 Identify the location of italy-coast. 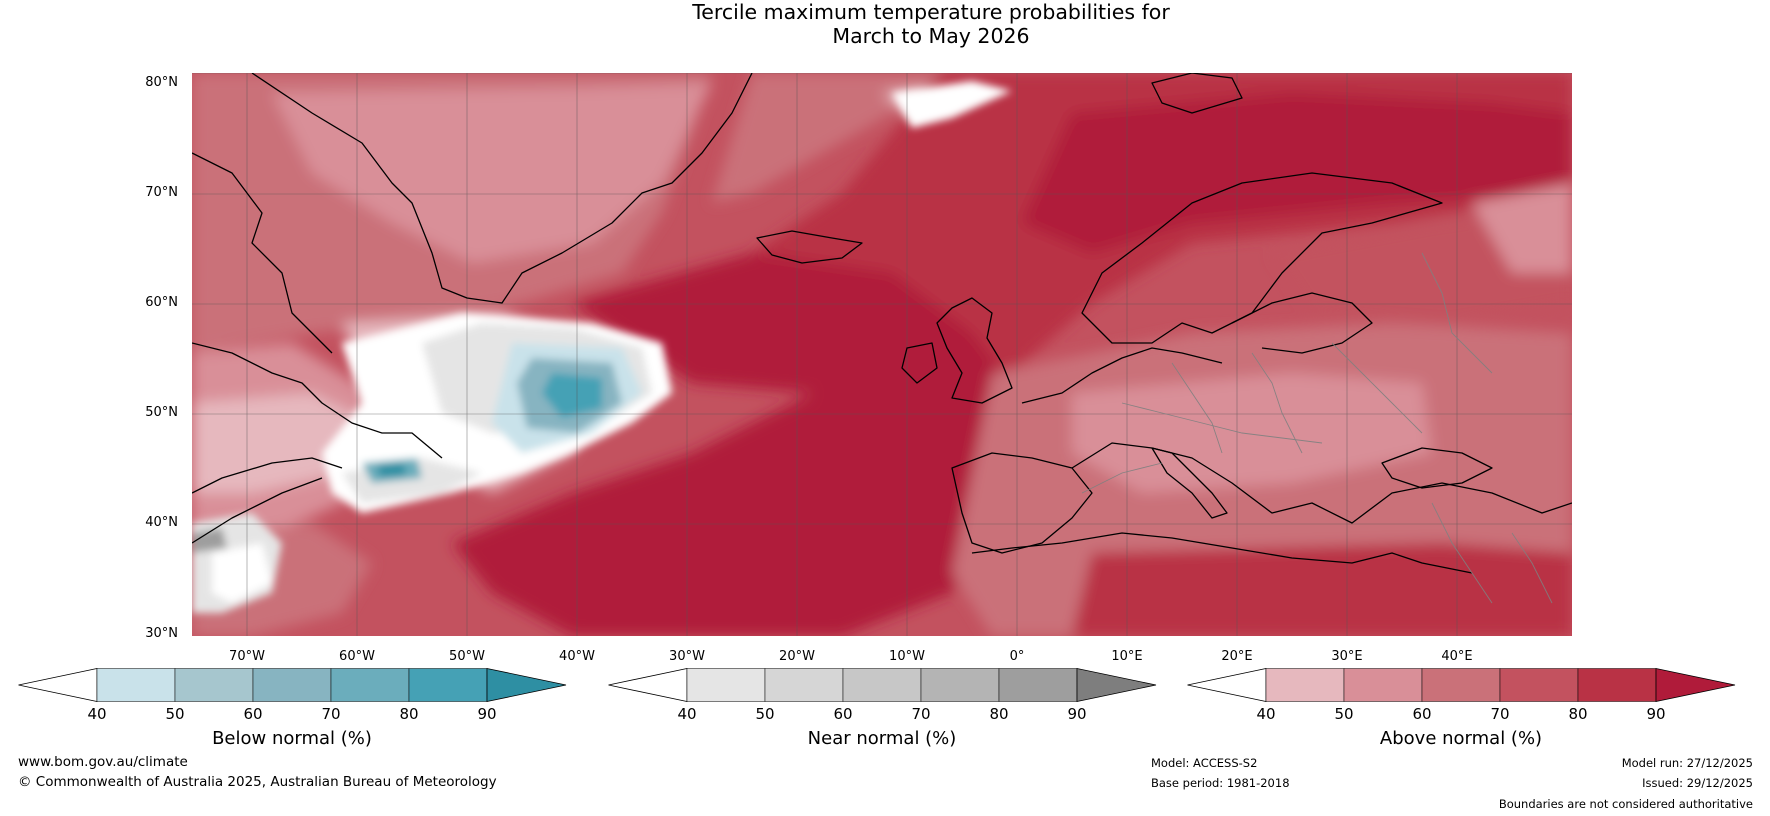
(1189, 483).